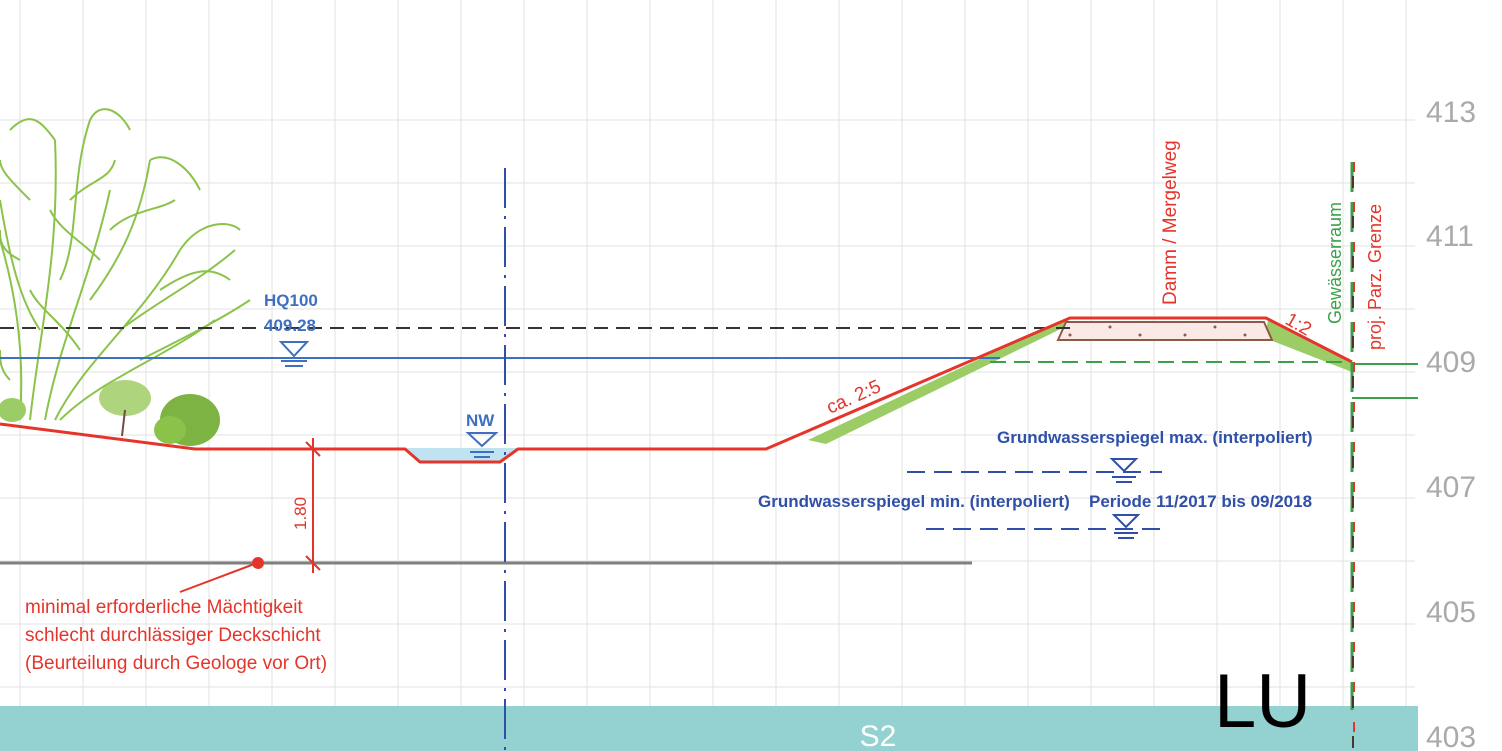  I want to click on elevation-tick-411: 411, so click(1450, 236).